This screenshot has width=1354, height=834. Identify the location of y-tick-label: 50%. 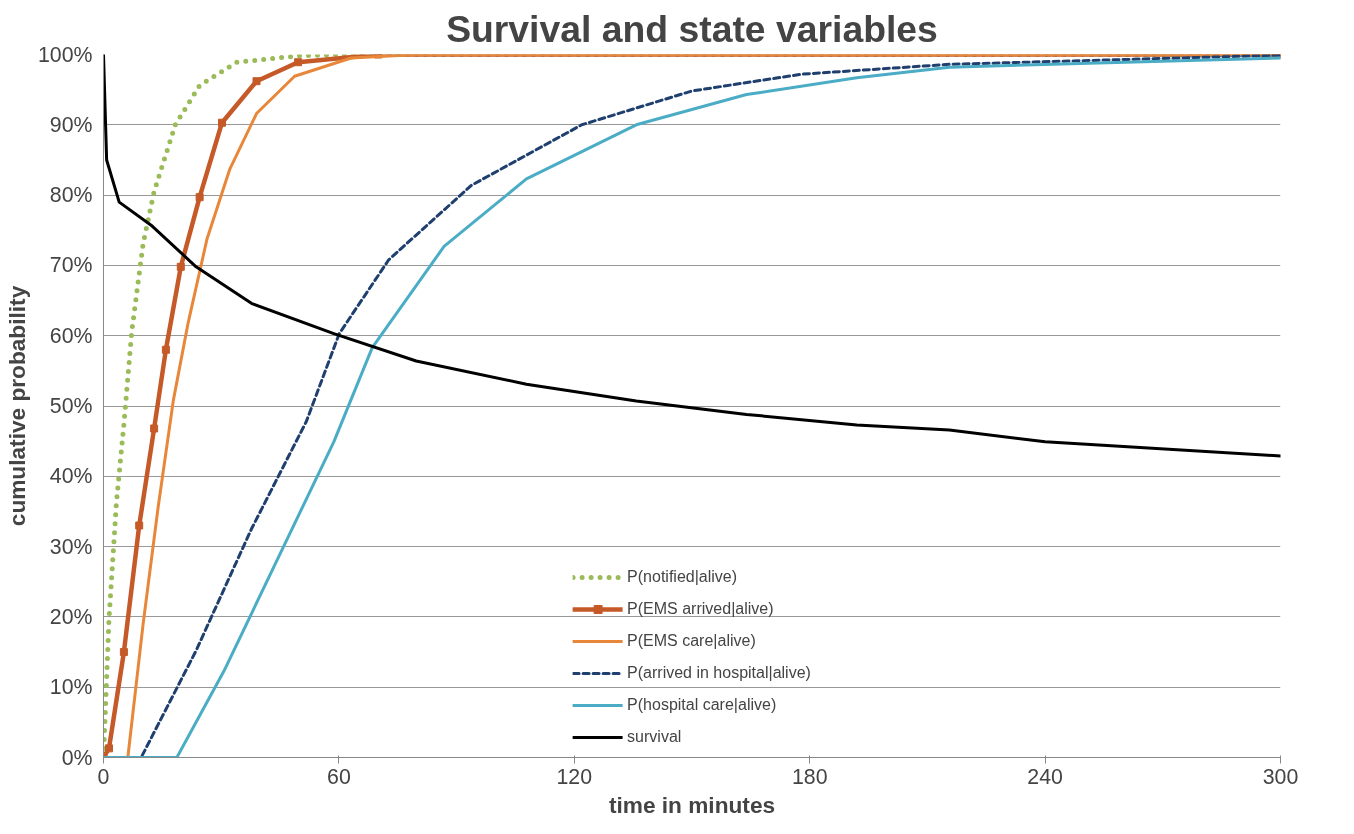
(71, 406).